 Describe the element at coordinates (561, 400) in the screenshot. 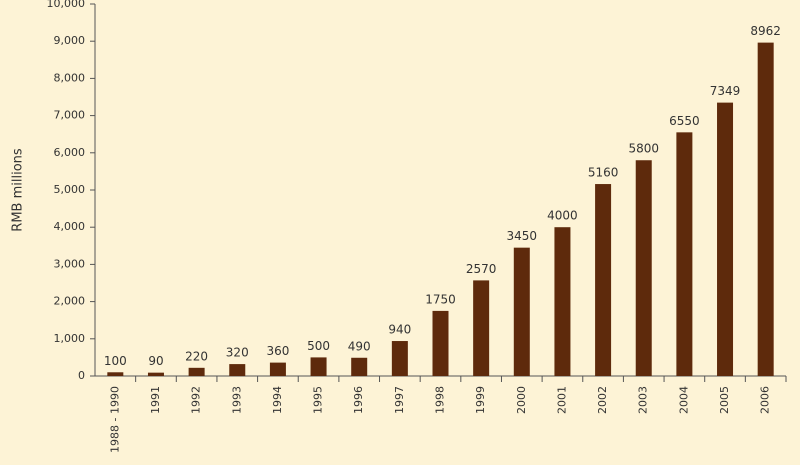

I see `x-tick-label: 2001` at that location.